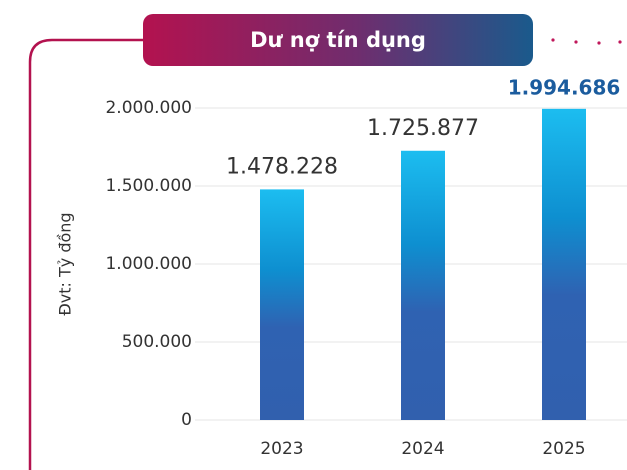  What do you see at coordinates (423, 128) in the screenshot?
I see `value-label: 1.725.877` at bounding box center [423, 128].